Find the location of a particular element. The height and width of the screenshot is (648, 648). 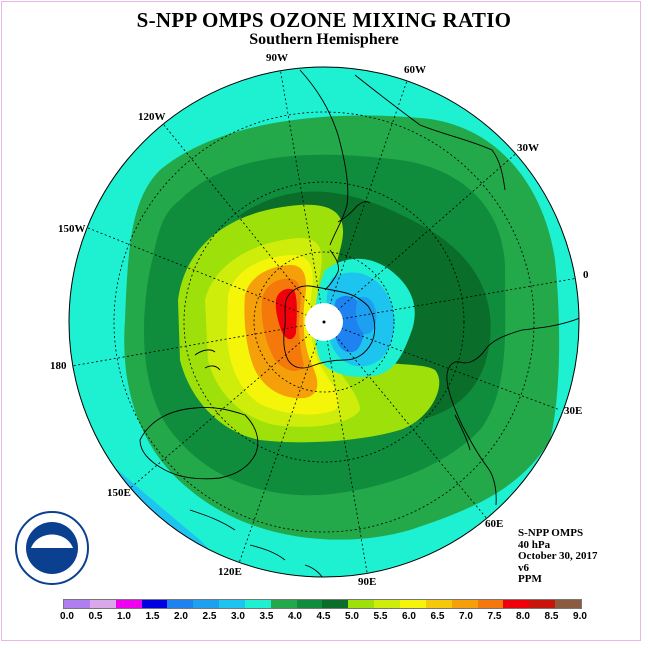

logo-text: NOAA is located at coordinates (52, 545).